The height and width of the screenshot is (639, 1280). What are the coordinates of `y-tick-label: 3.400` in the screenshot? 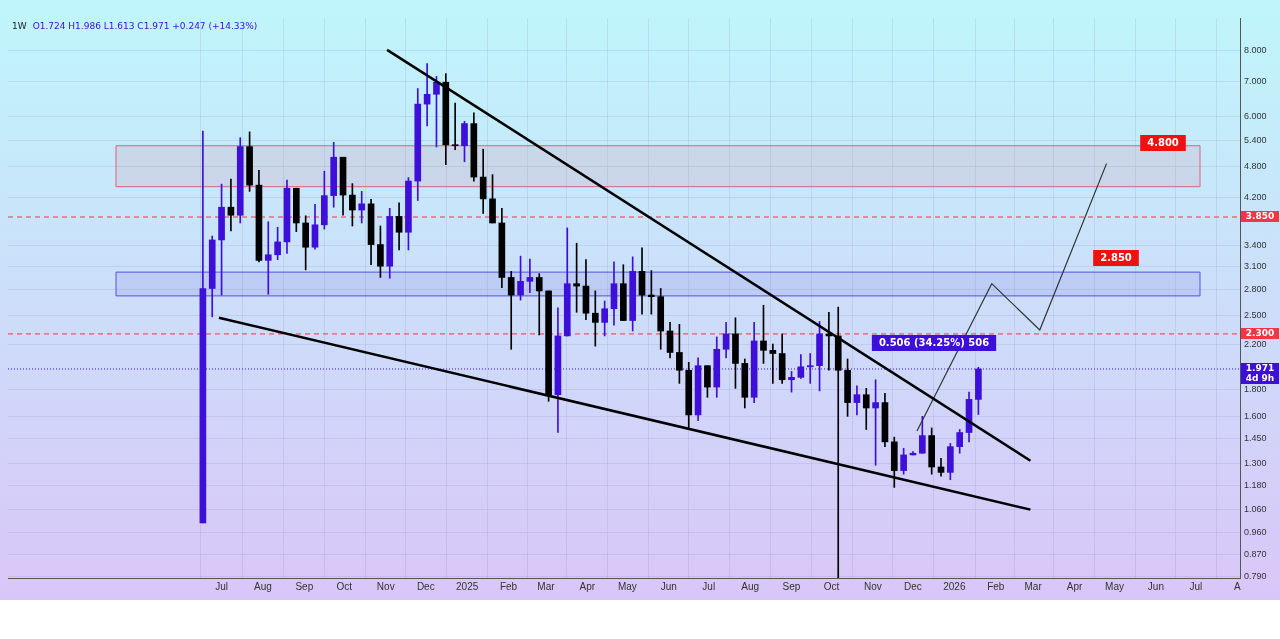 It's located at (1255, 244).